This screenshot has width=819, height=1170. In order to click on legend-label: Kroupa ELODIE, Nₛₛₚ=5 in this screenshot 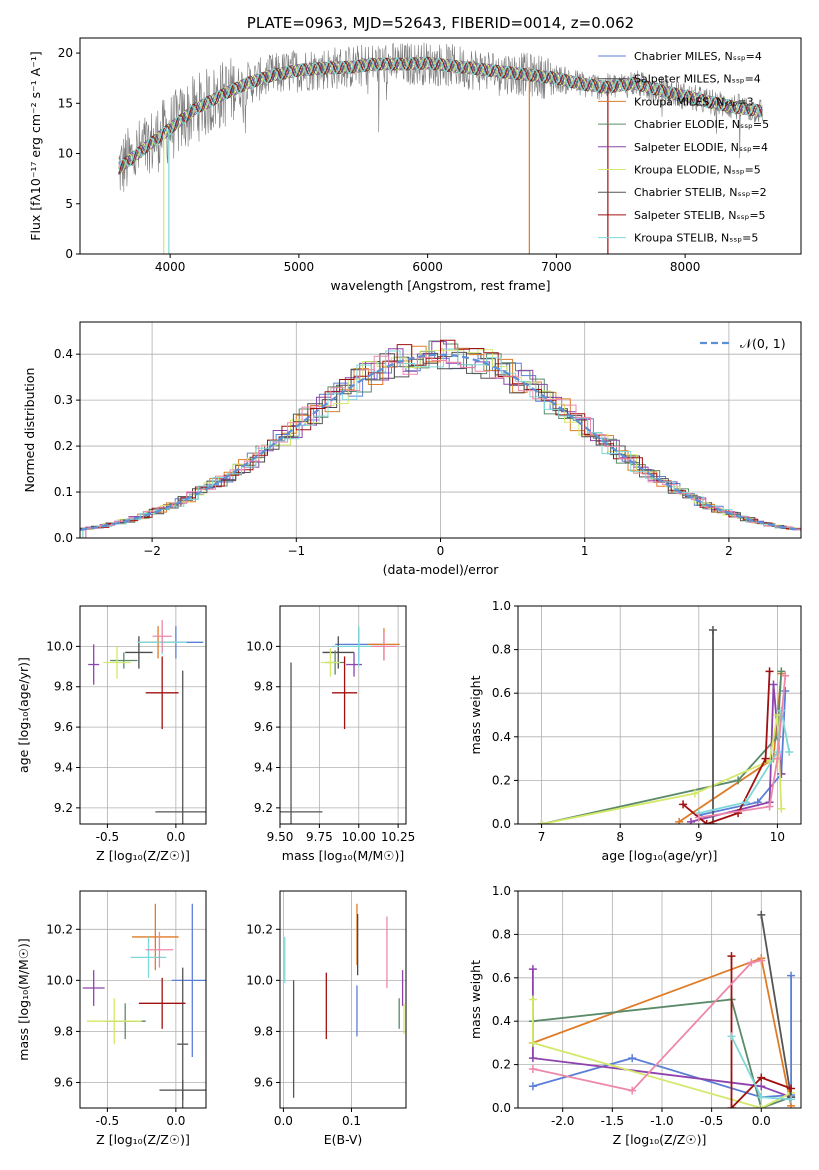, I will do `click(697, 170)`.